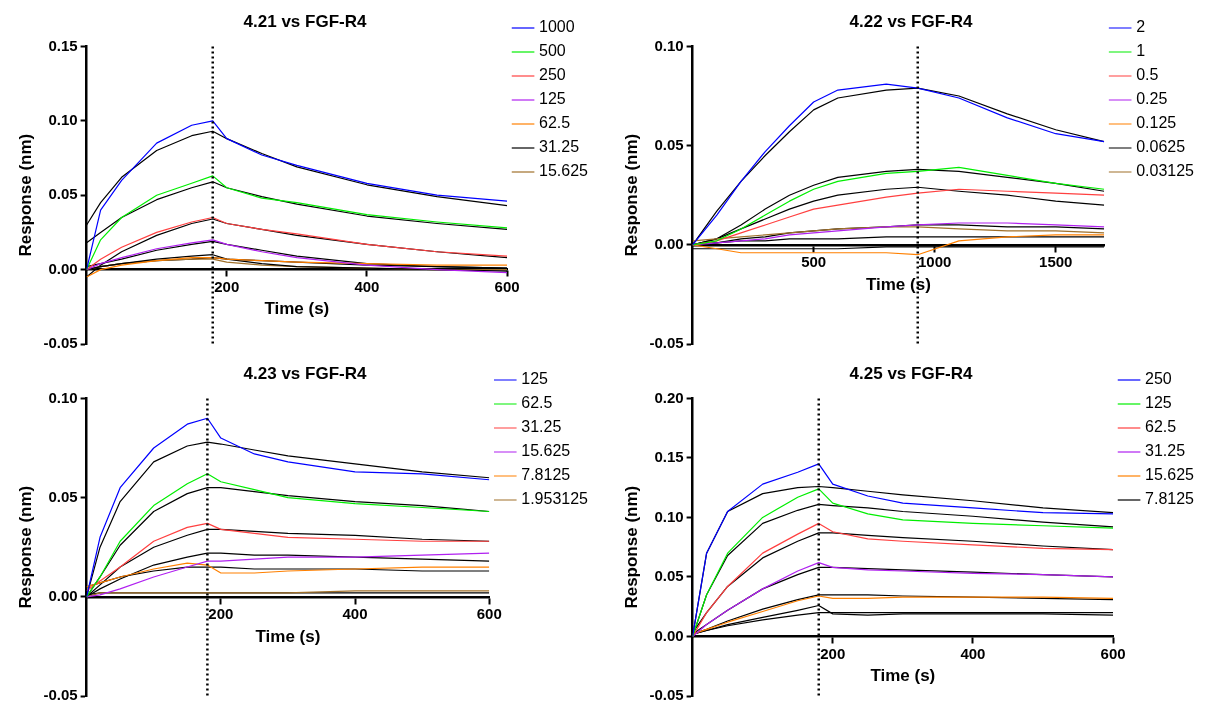 The width and height of the screenshot is (1223, 716). What do you see at coordinates (1152, 99) in the screenshot?
I see `legend-label: 0.25` at bounding box center [1152, 99].